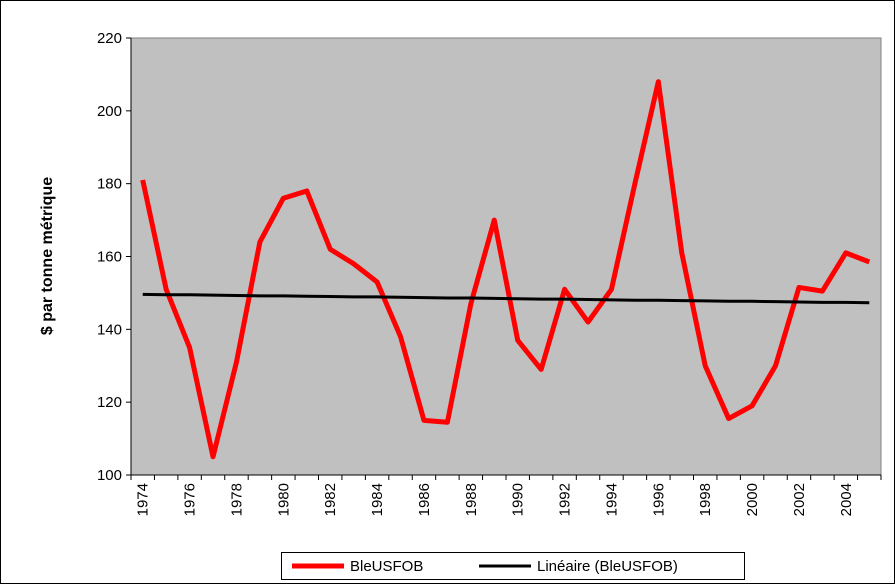 The image size is (895, 584). What do you see at coordinates (846, 499) in the screenshot?
I see `x-tick-label: 2004` at bounding box center [846, 499].